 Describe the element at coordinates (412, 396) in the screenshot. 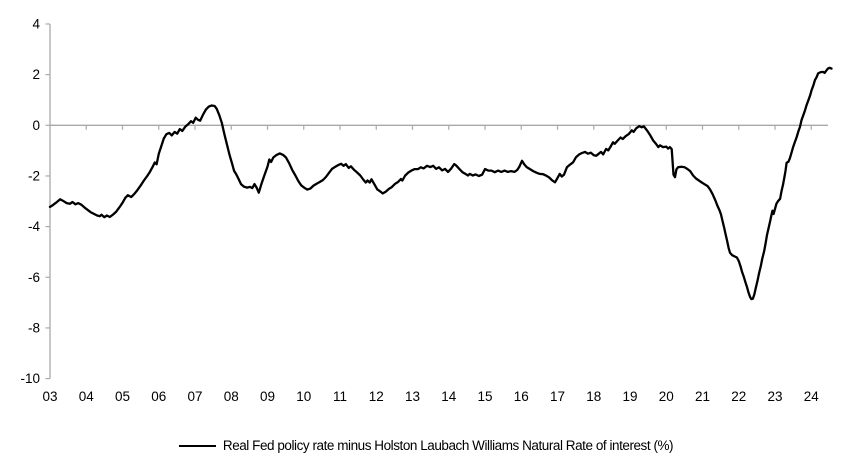

I see `x-tick-label: 13` at that location.